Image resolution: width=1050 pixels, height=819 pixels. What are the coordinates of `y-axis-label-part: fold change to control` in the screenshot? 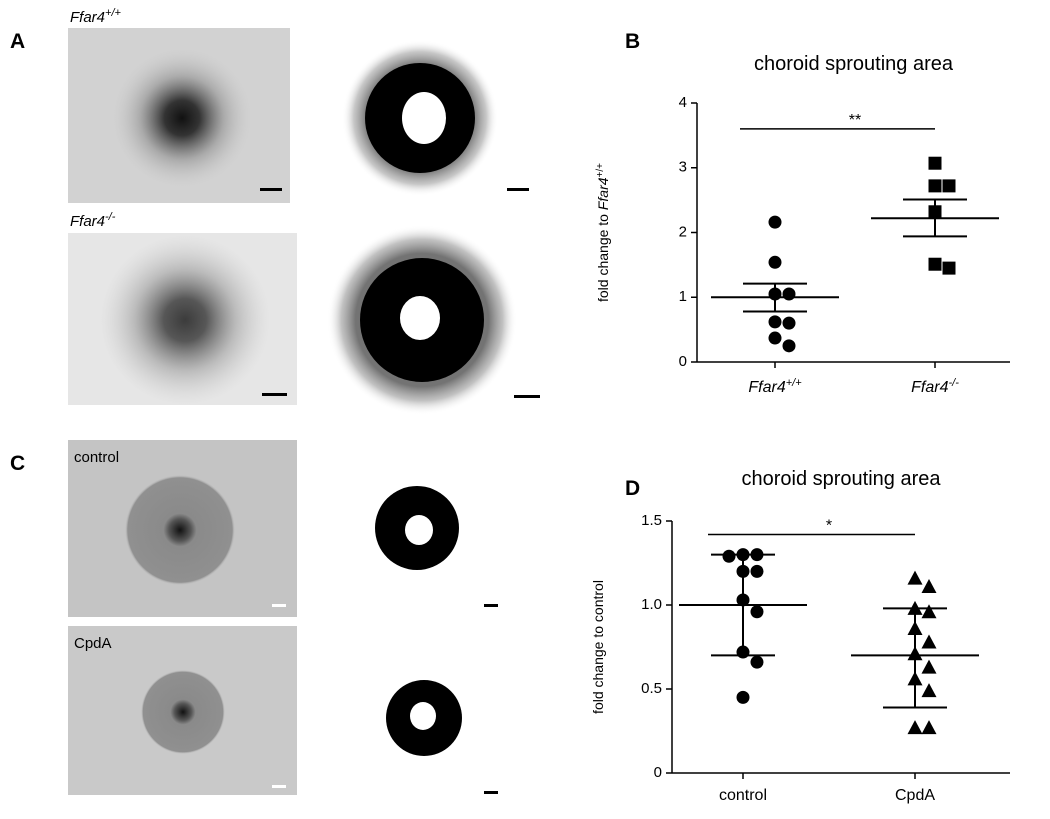 It's located at (598, 647).